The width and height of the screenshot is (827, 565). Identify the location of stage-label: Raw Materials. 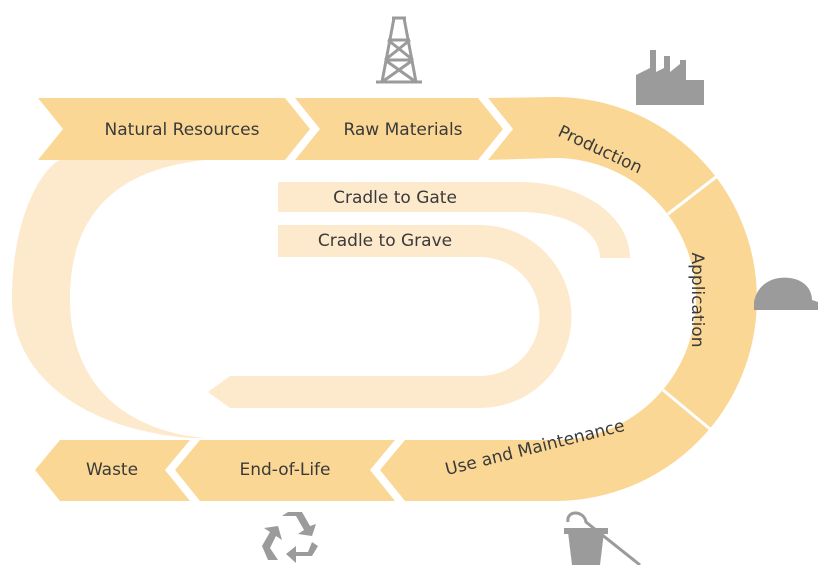
(402, 130).